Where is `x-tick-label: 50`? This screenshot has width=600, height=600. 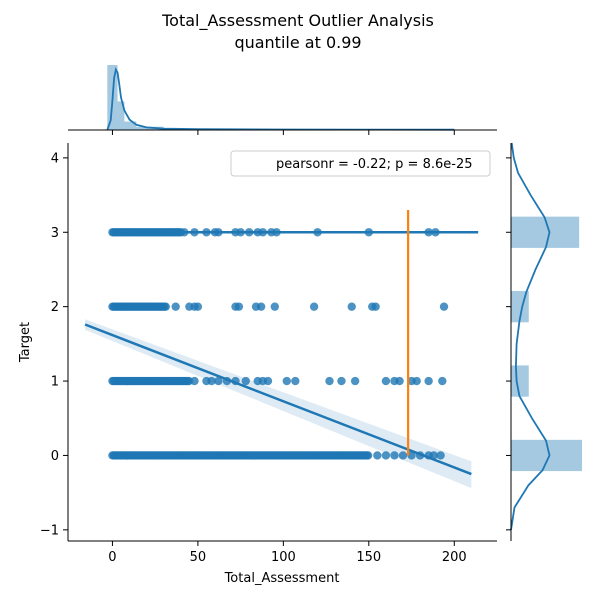 x-tick-label: 50 is located at coordinates (198, 557).